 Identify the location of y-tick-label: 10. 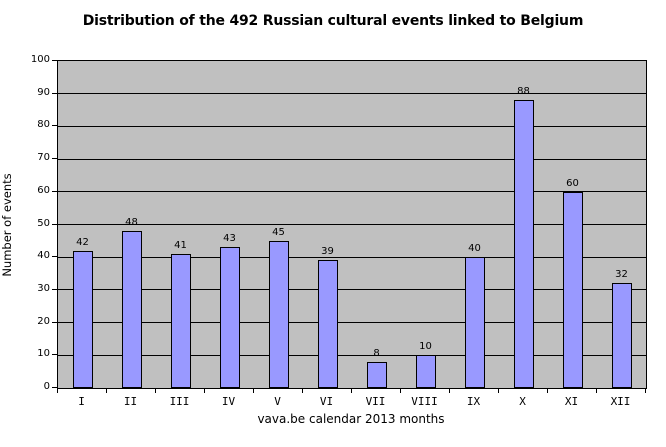
(43, 354).